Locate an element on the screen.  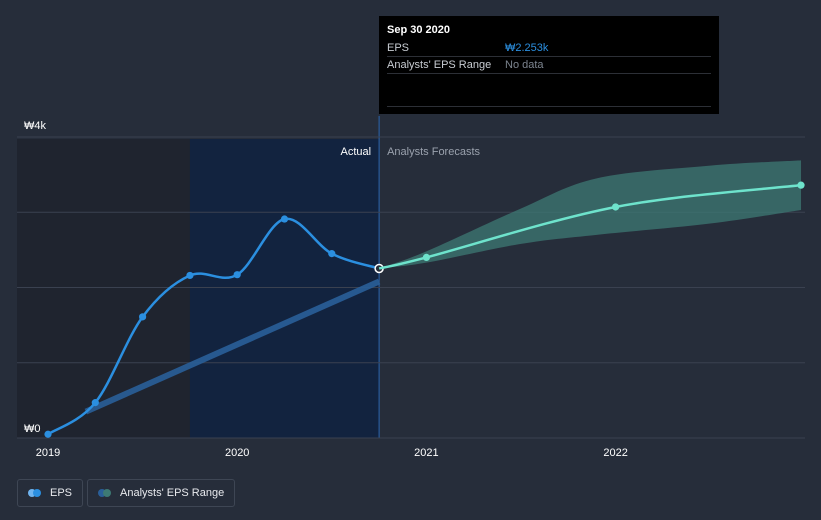
legend-range-toggle: Analysts' EPS Range is located at coordinates (161, 493).